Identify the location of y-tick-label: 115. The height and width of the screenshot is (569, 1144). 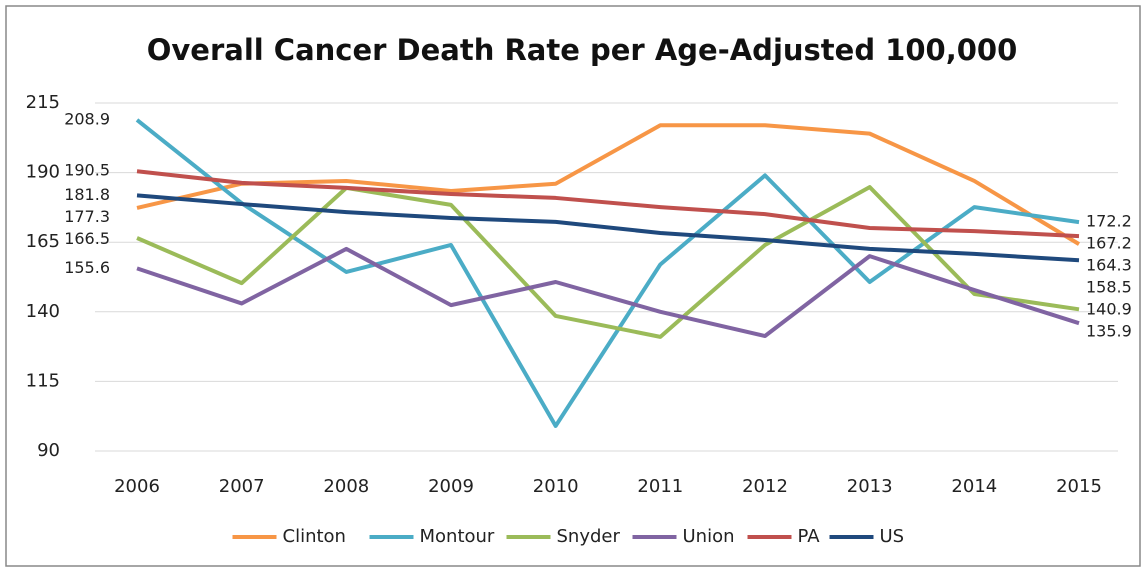
(43, 380).